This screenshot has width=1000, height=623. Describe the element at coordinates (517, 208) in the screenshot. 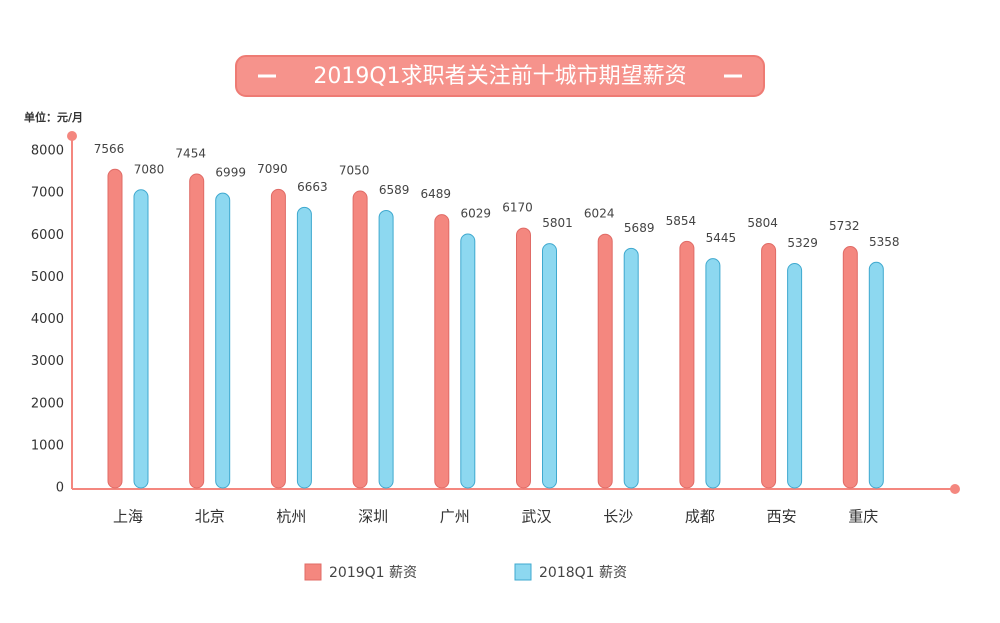

I see `value-label: 6170` at that location.